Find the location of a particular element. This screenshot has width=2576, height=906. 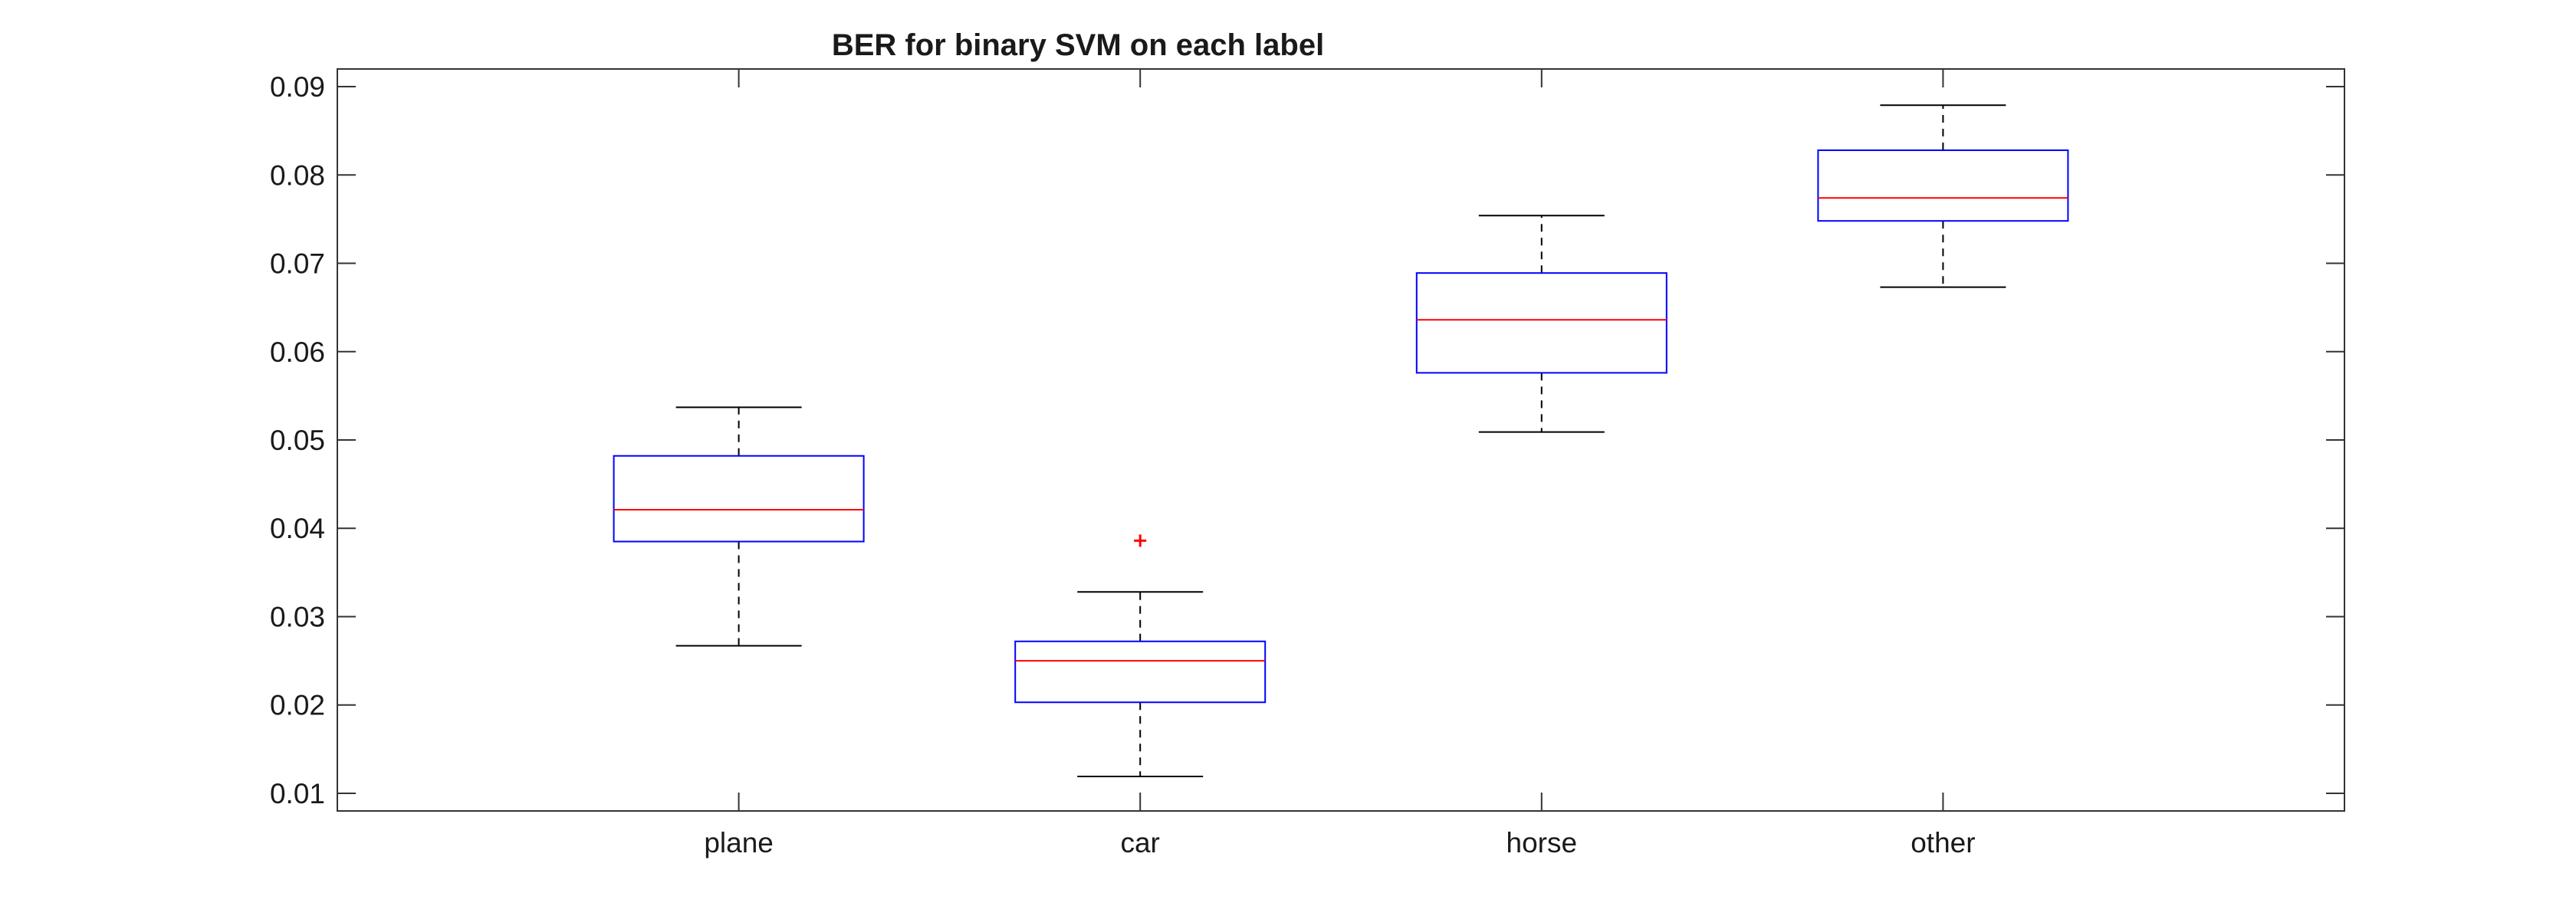

box-group-plane is located at coordinates (739, 526).